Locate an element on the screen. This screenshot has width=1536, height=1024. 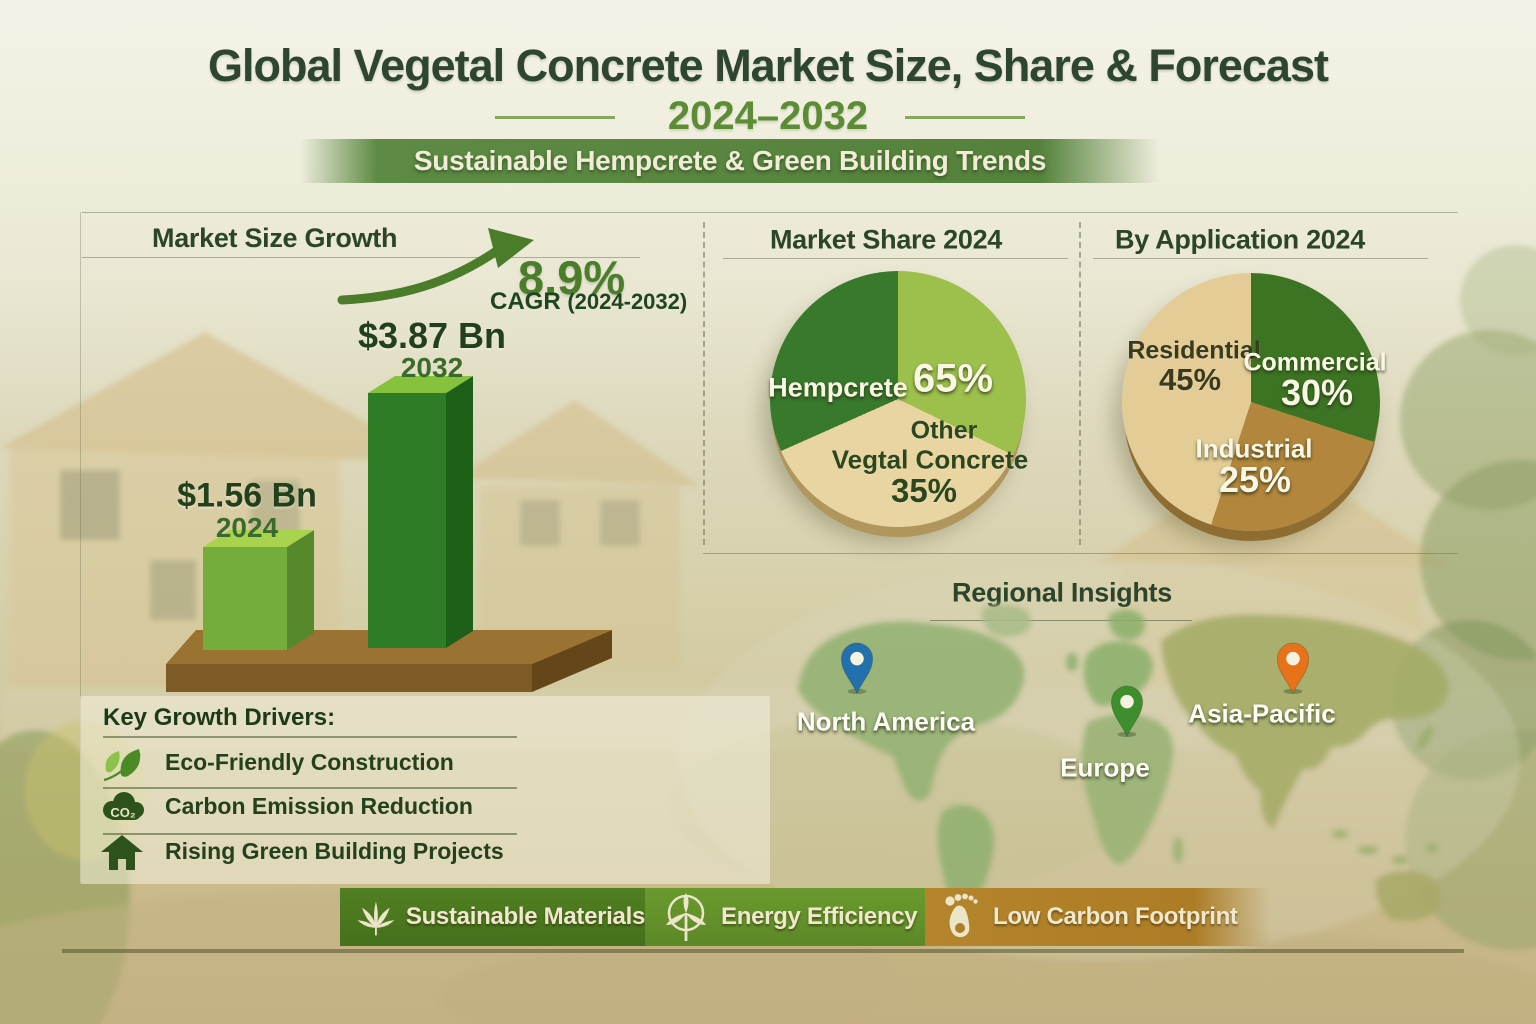
house-roof is located at coordinates (219, 397).